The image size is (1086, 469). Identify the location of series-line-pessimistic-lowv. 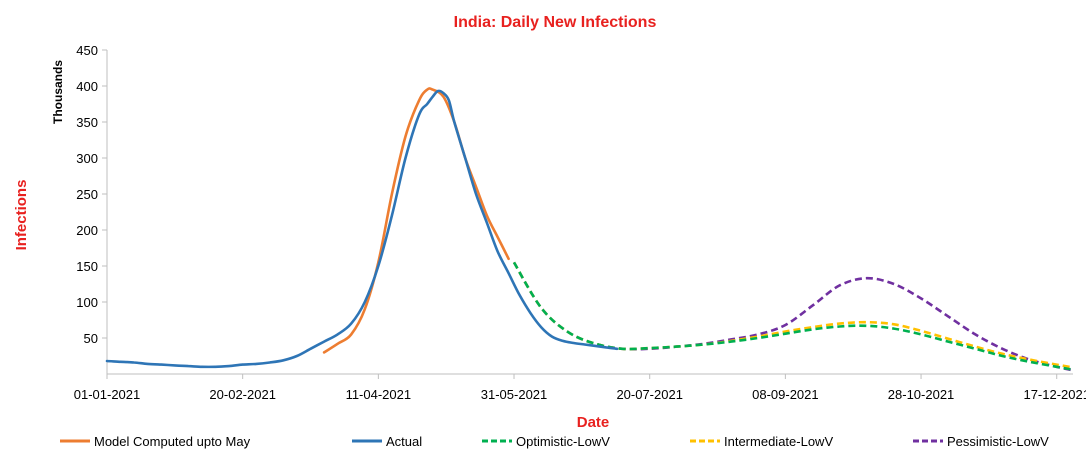
(793, 316).